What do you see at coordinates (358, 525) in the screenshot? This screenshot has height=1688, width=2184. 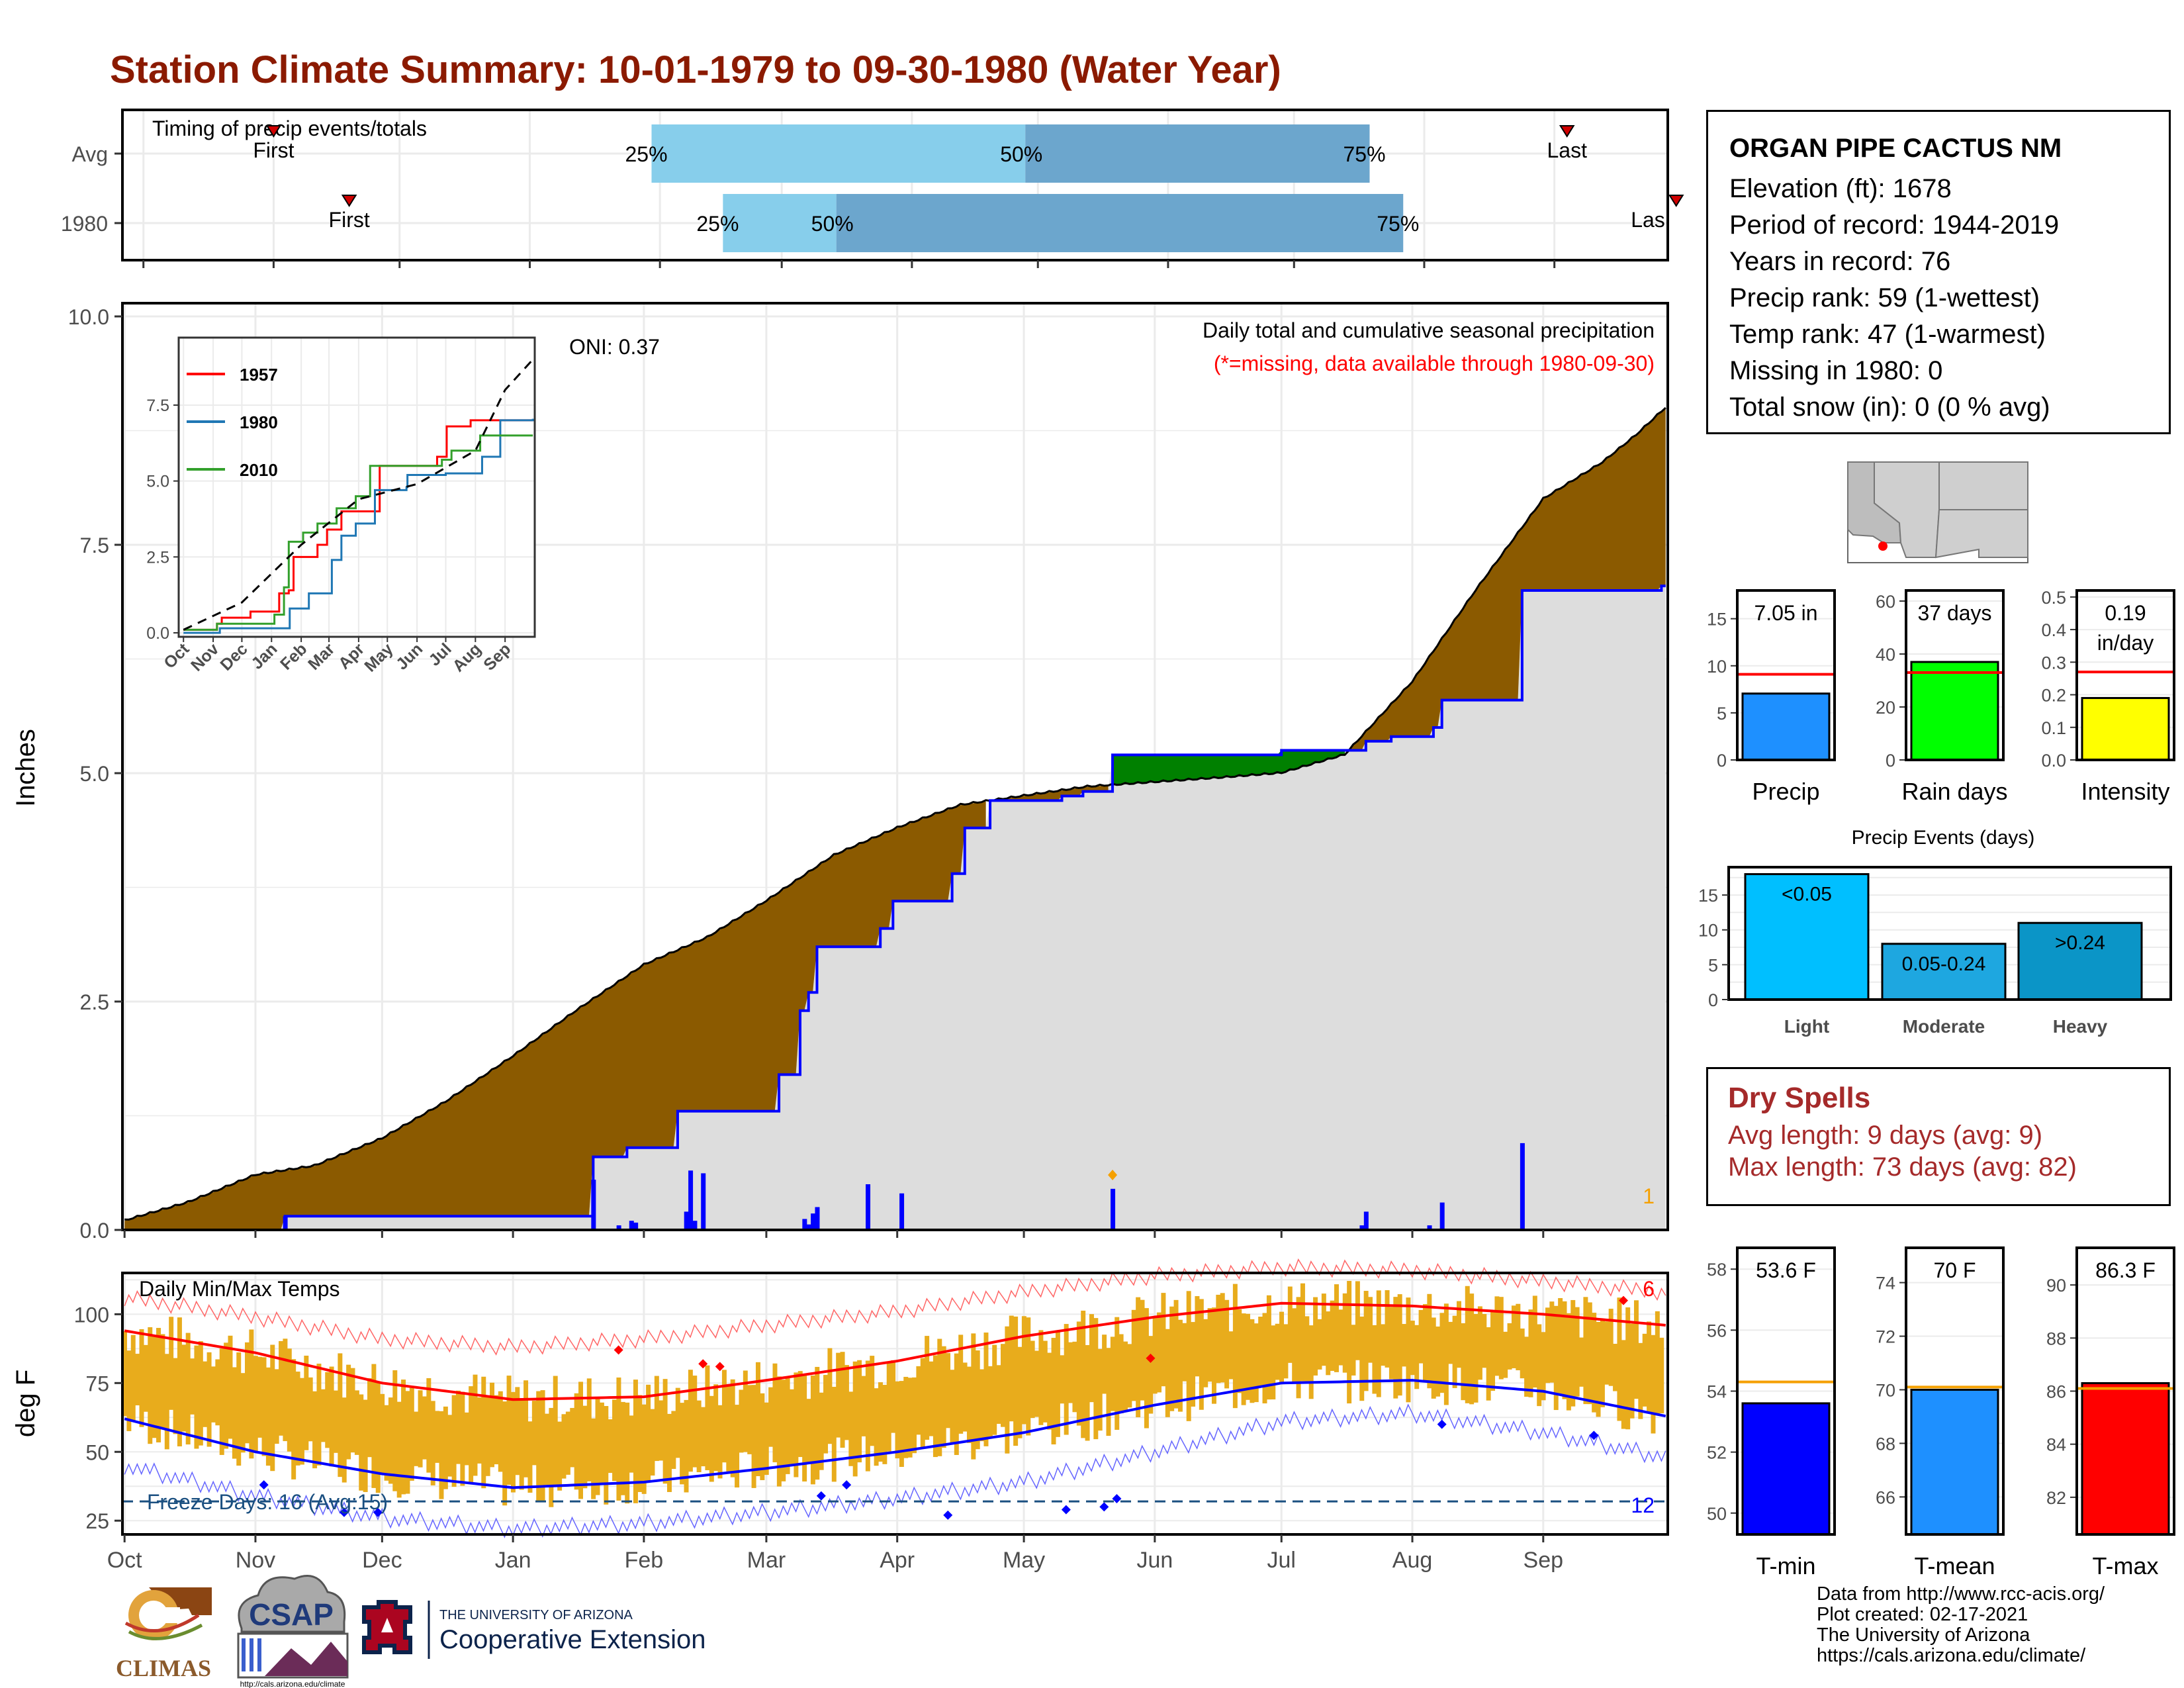 I see `inset-series-1957` at bounding box center [358, 525].